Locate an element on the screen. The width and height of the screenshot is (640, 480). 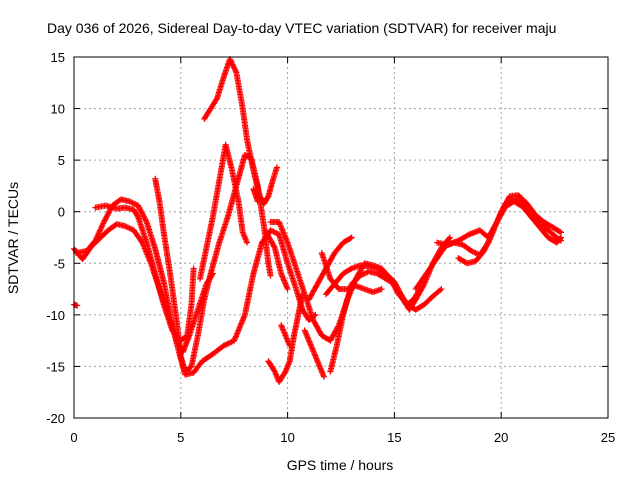
y-tick-label: -20 is located at coordinates (55, 418).